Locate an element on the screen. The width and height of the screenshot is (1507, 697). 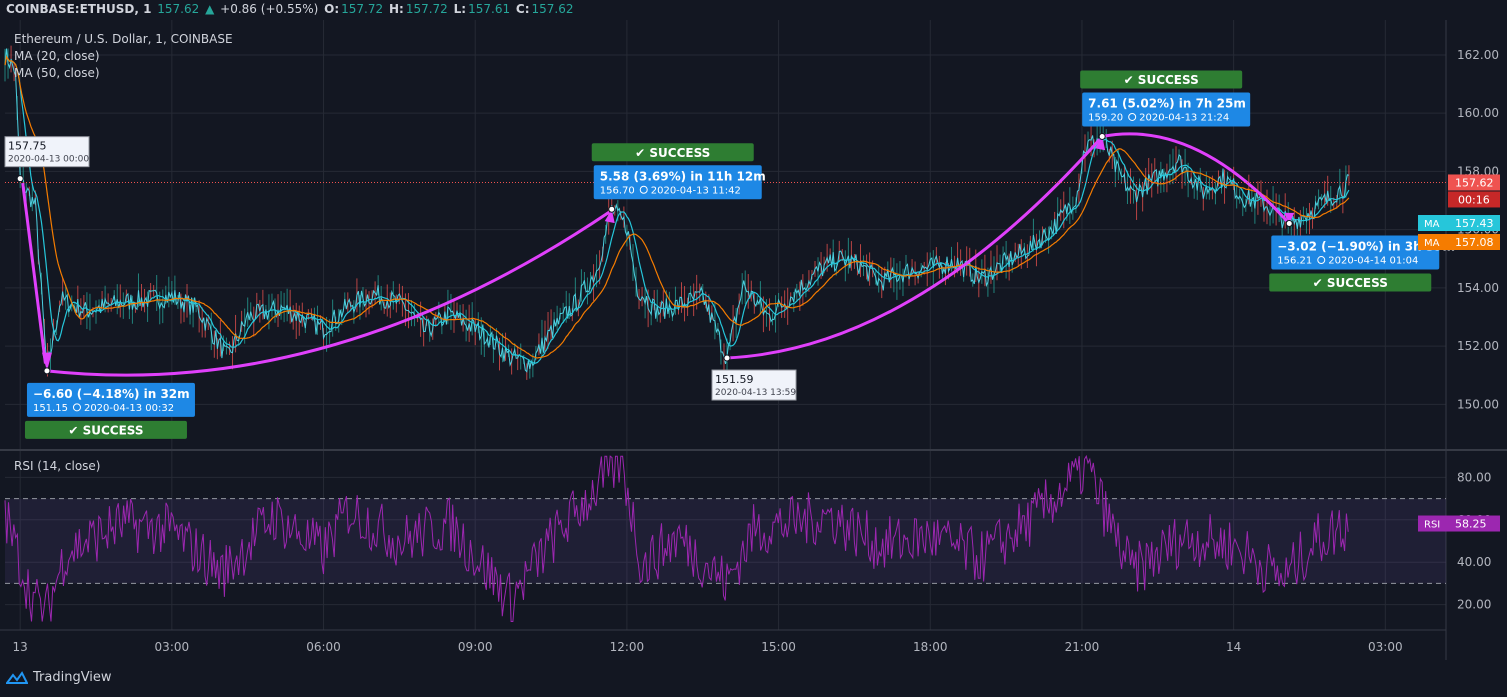
rsi-value-tag-value-box is located at coordinates (1474, 523).